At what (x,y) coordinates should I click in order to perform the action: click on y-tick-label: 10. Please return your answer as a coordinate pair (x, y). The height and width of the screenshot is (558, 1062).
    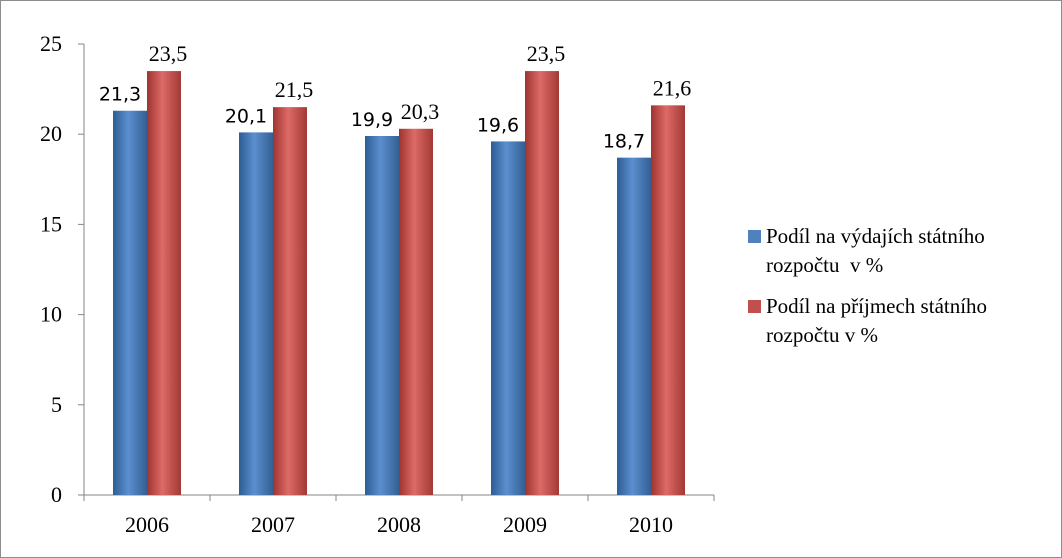
    Looking at the image, I should click on (51, 314).